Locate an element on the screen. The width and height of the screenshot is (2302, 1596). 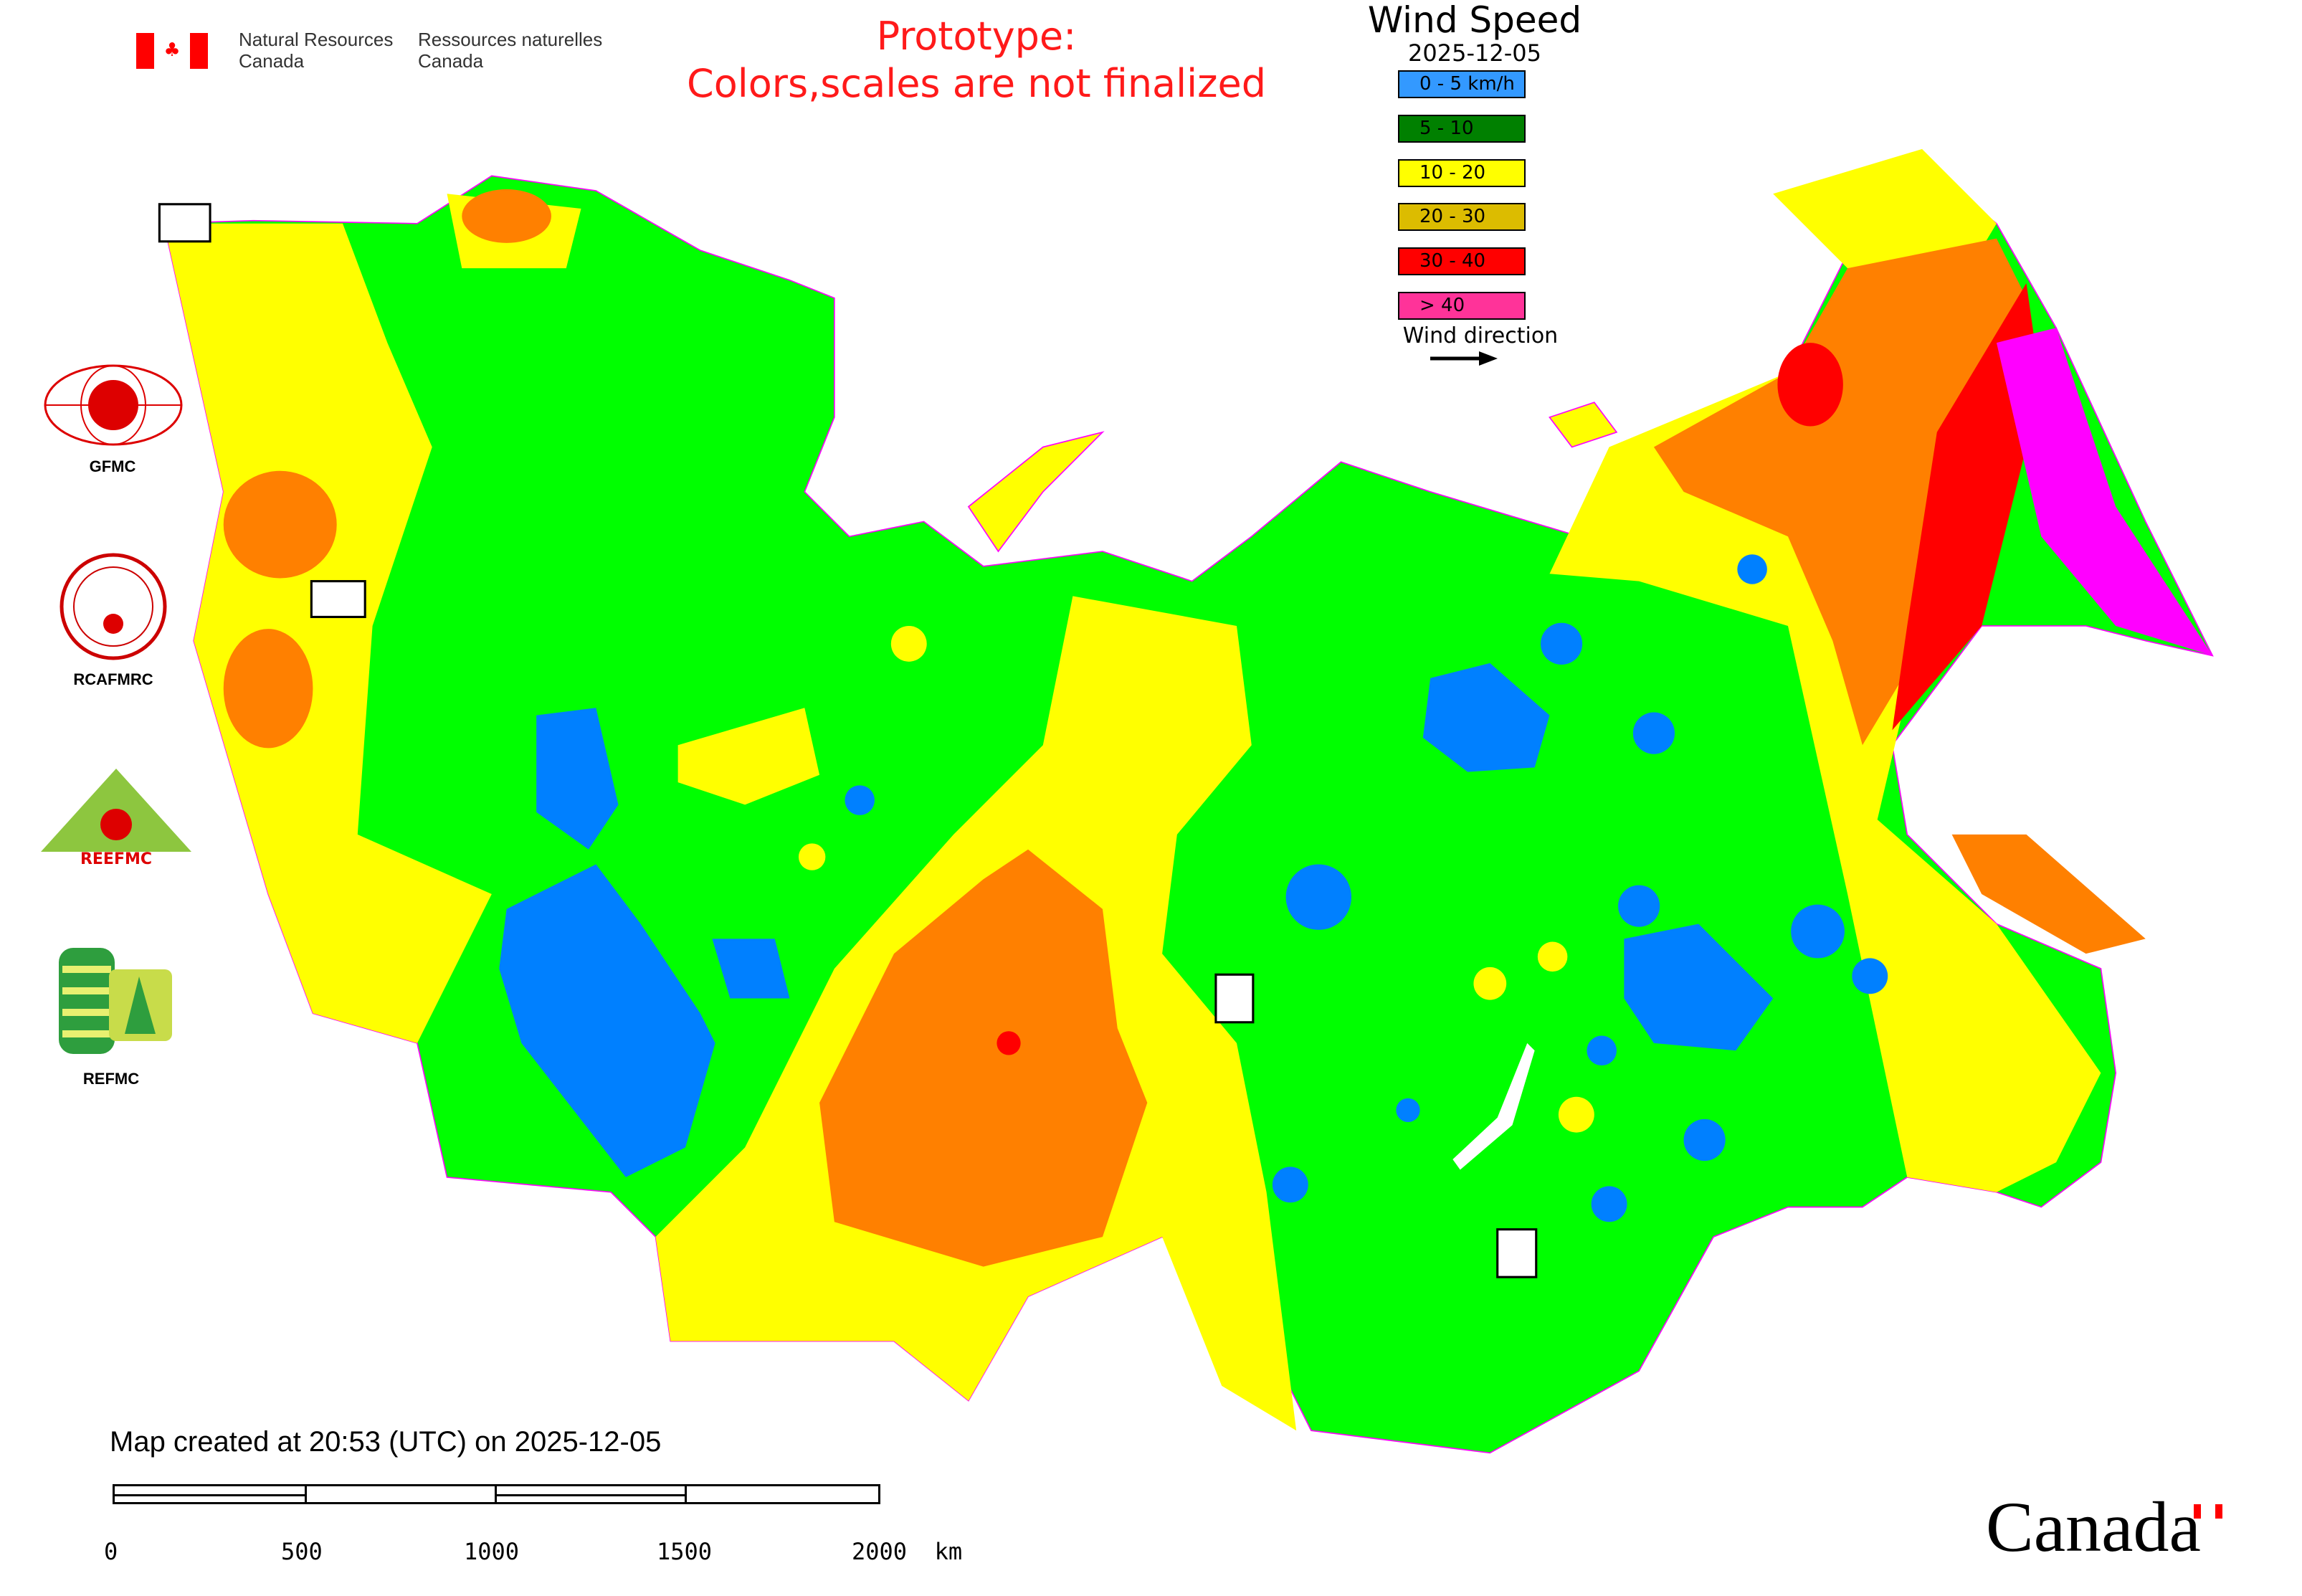
zone-orange-northeast is located at coordinates (1840, 492).